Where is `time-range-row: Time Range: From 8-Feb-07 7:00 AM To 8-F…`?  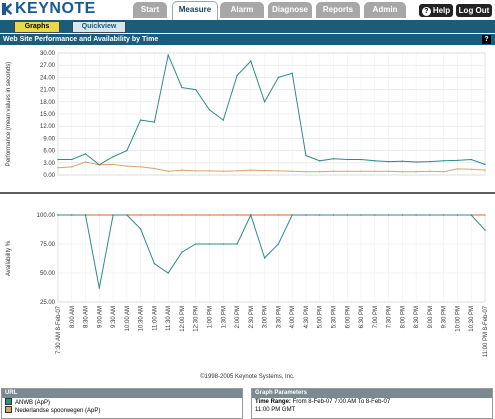
time-range-row: Time Range: From 8-Feb-07 7:00 AM To 8-F… is located at coordinates (372, 402).